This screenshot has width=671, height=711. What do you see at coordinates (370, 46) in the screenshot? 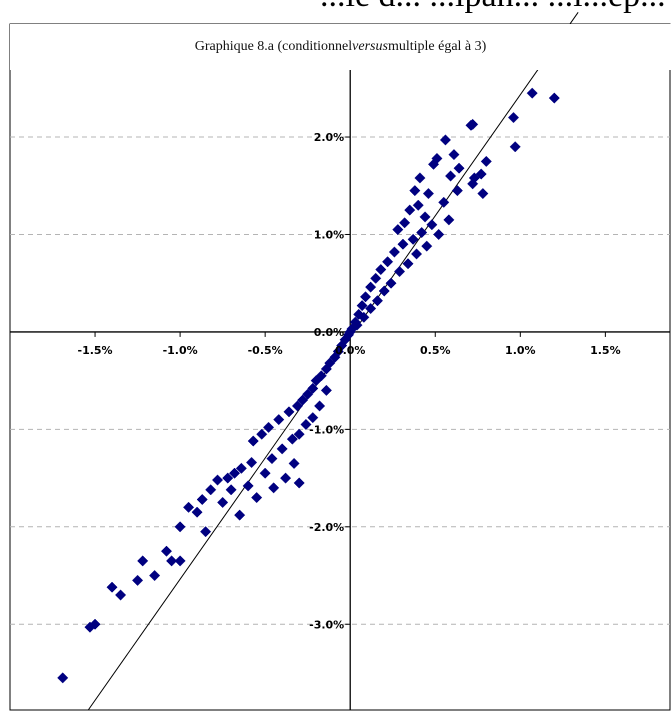
I see `chart-title-italic: versus` at bounding box center [370, 46].